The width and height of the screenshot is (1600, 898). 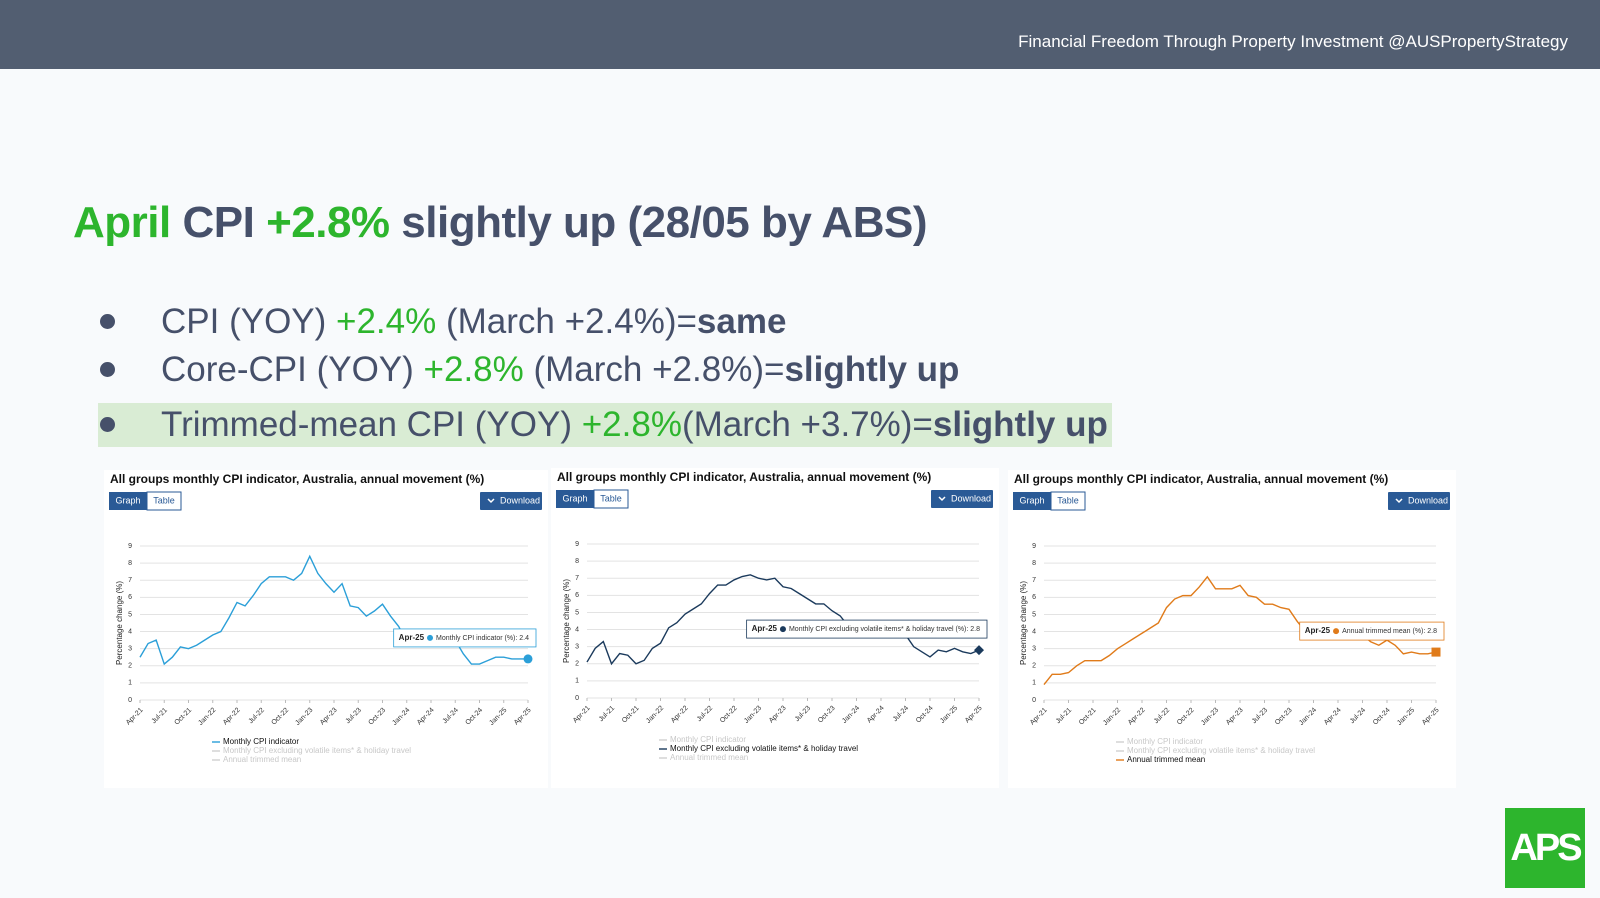 What do you see at coordinates (412, 637) in the screenshot?
I see `tooltip-x: Apr-25` at bounding box center [412, 637].